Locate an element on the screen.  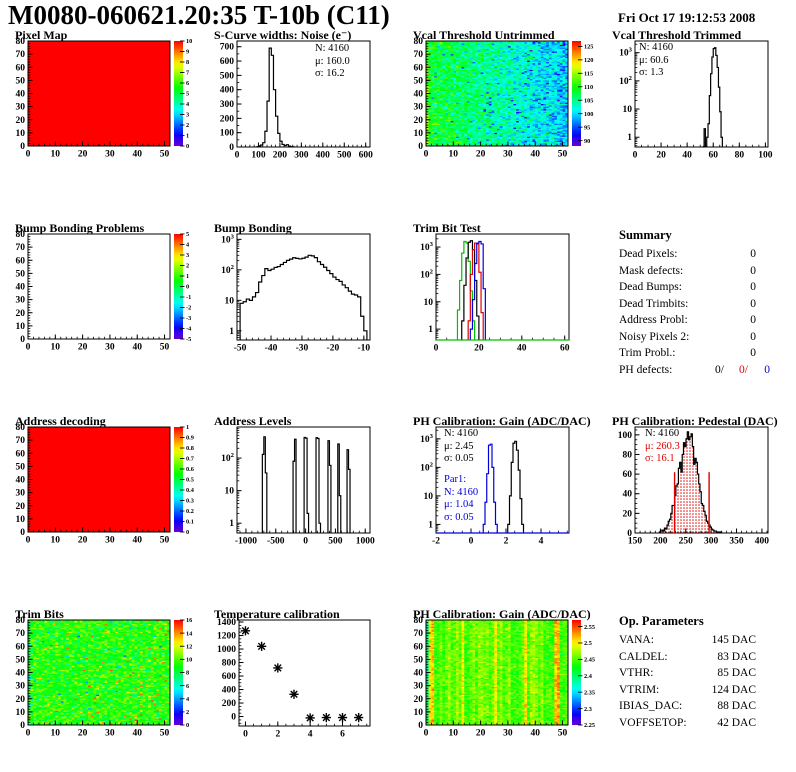
tick-label: 14 is located at coordinates (189, 633).